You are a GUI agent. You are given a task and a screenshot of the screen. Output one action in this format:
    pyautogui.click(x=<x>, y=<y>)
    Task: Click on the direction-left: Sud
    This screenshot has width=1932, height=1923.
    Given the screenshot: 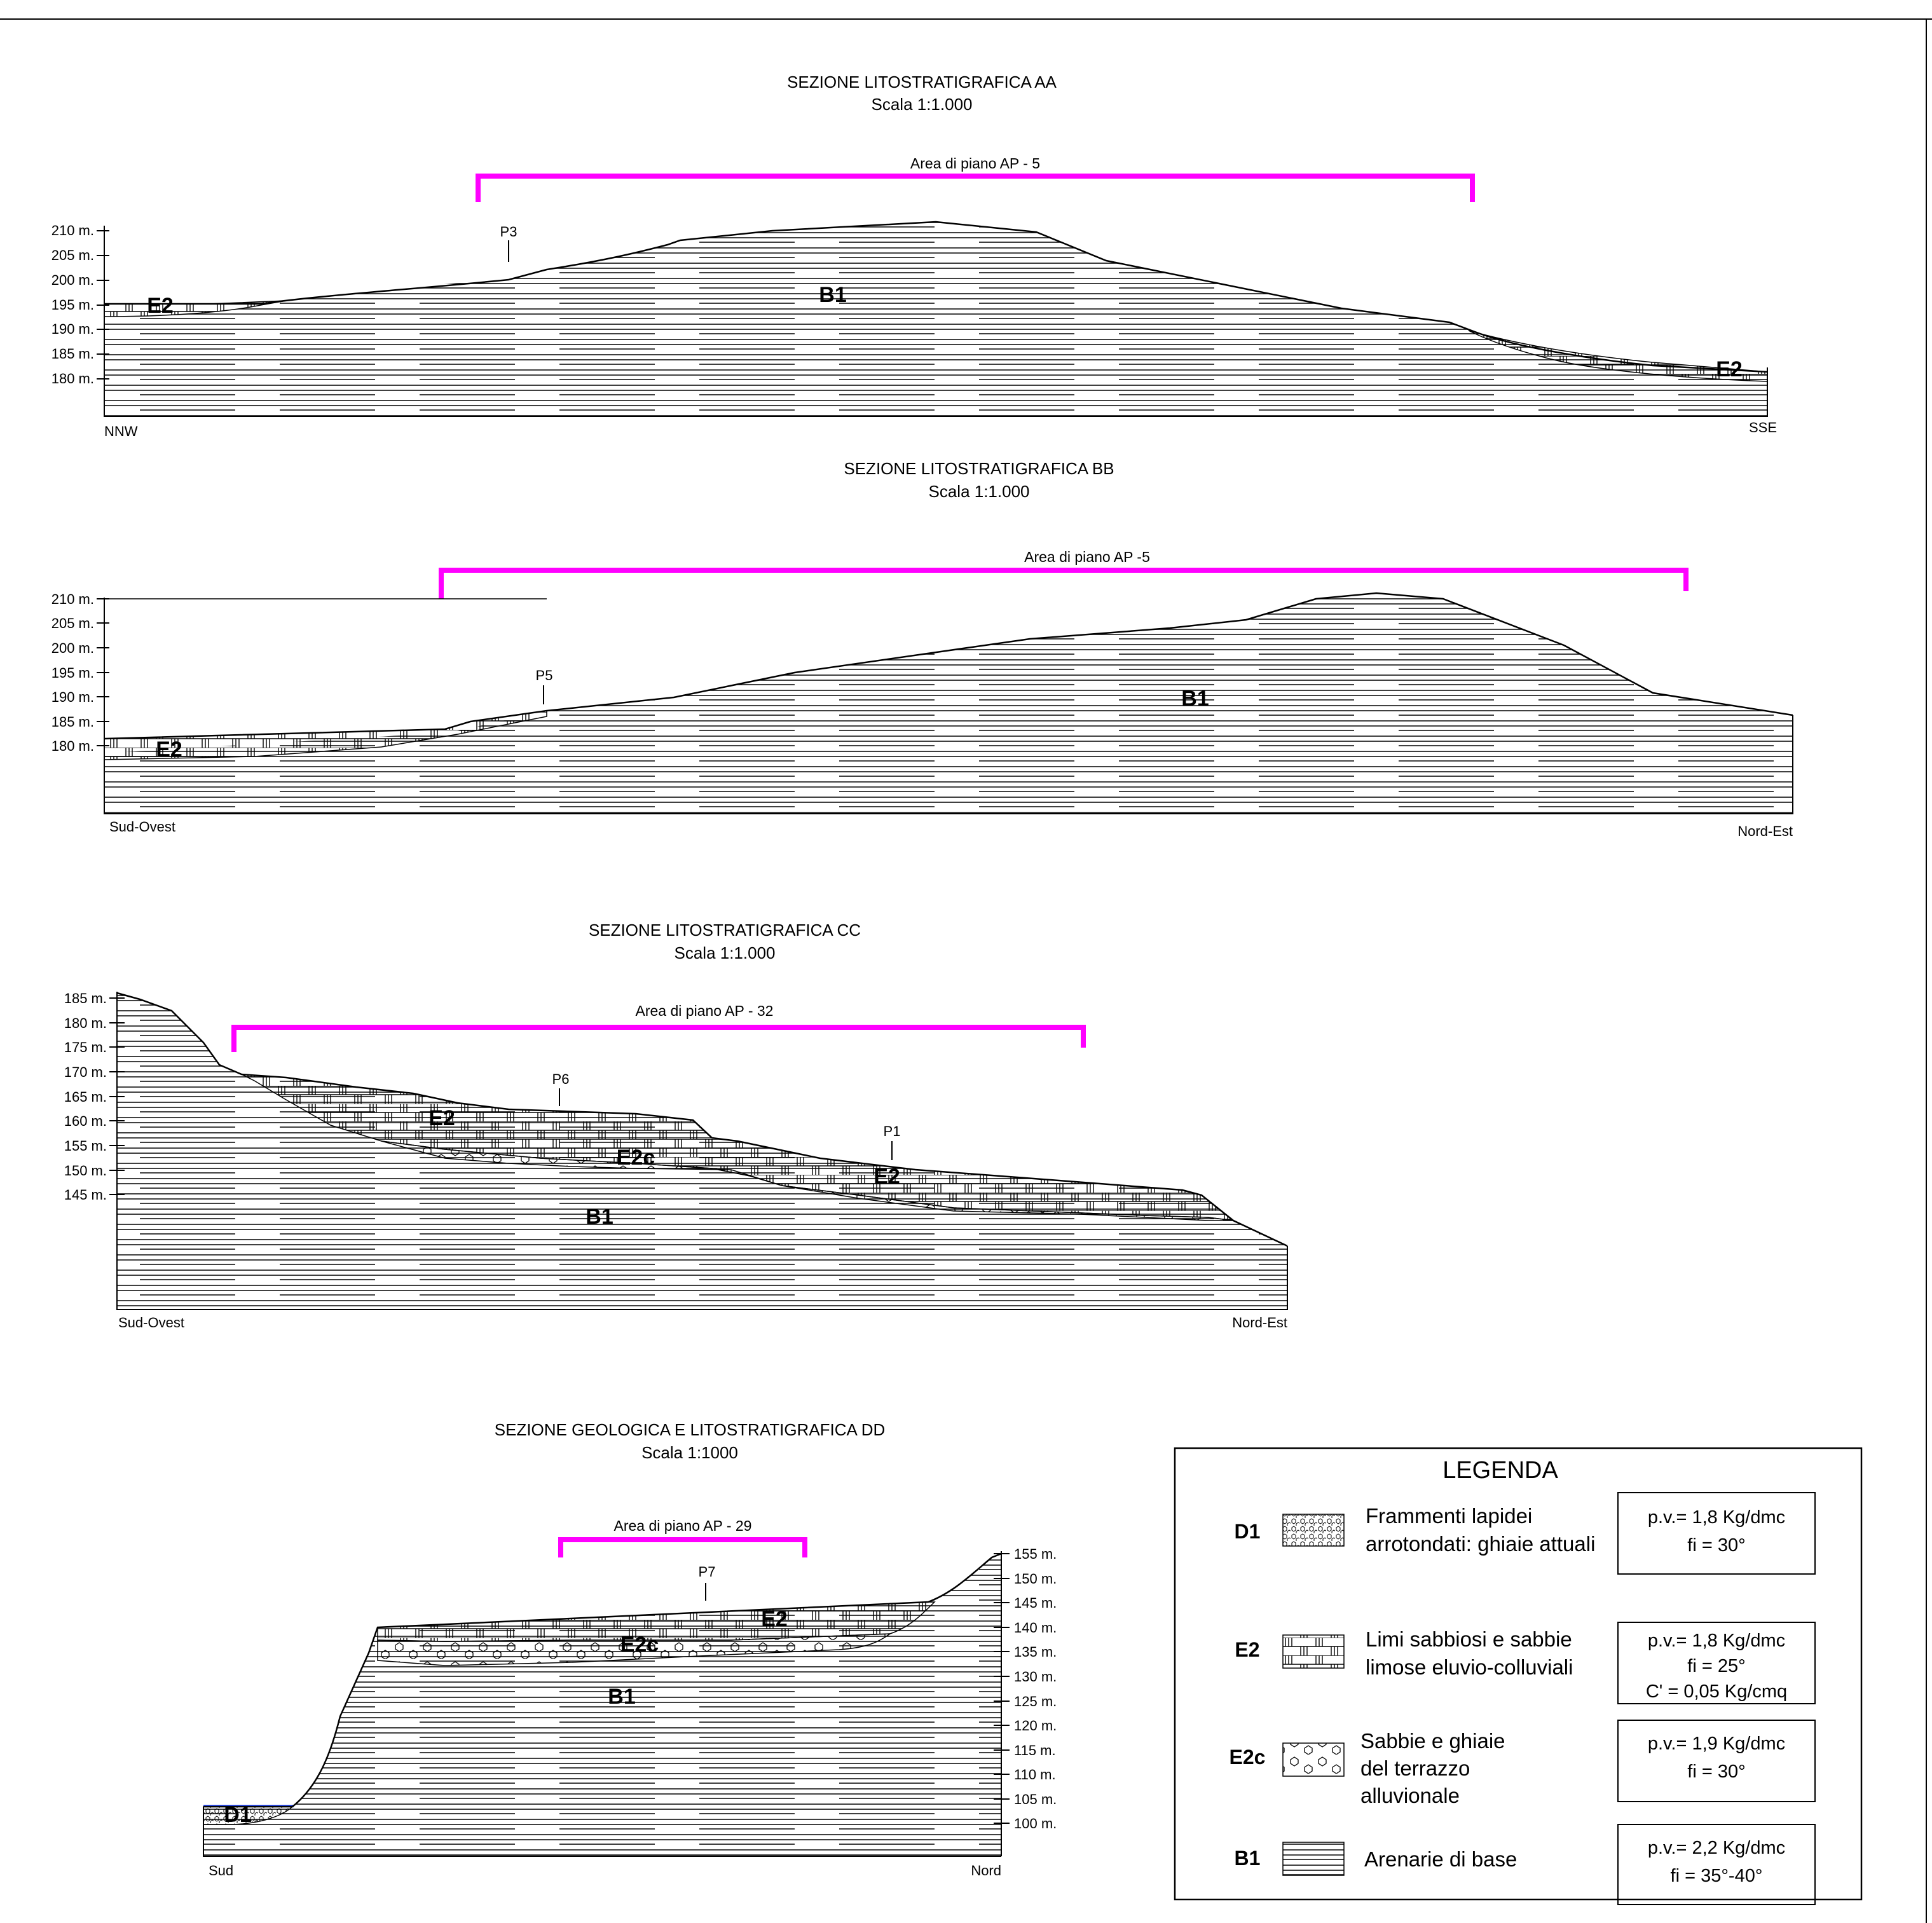 What is the action you would take?
    pyautogui.click(x=221, y=1871)
    